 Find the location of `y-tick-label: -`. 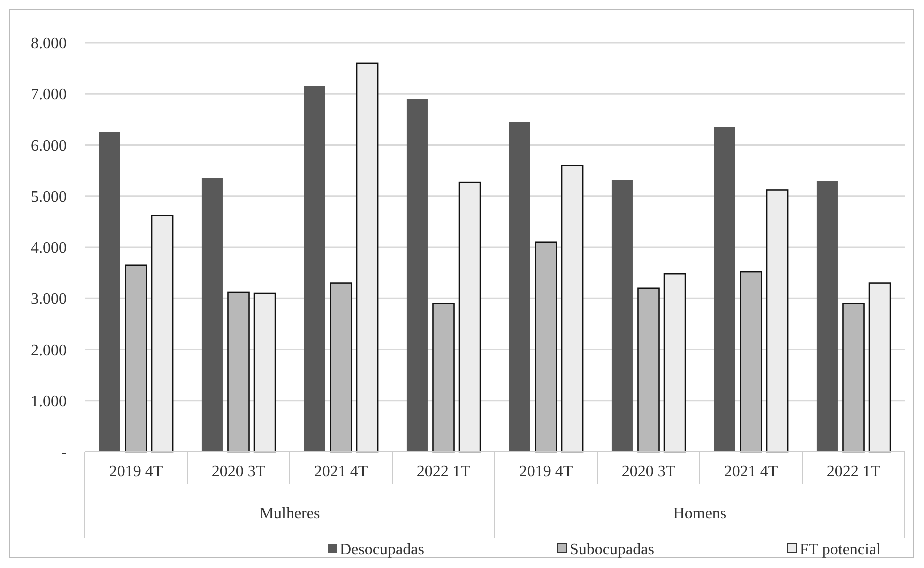

y-tick-label: - is located at coordinates (64, 453).